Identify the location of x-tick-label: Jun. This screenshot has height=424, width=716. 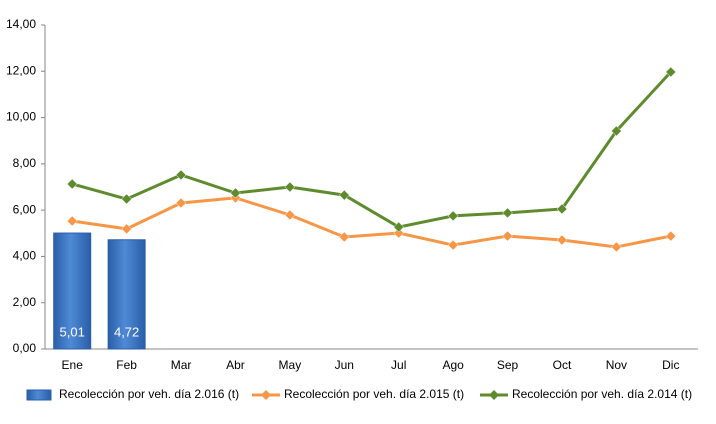
(344, 365).